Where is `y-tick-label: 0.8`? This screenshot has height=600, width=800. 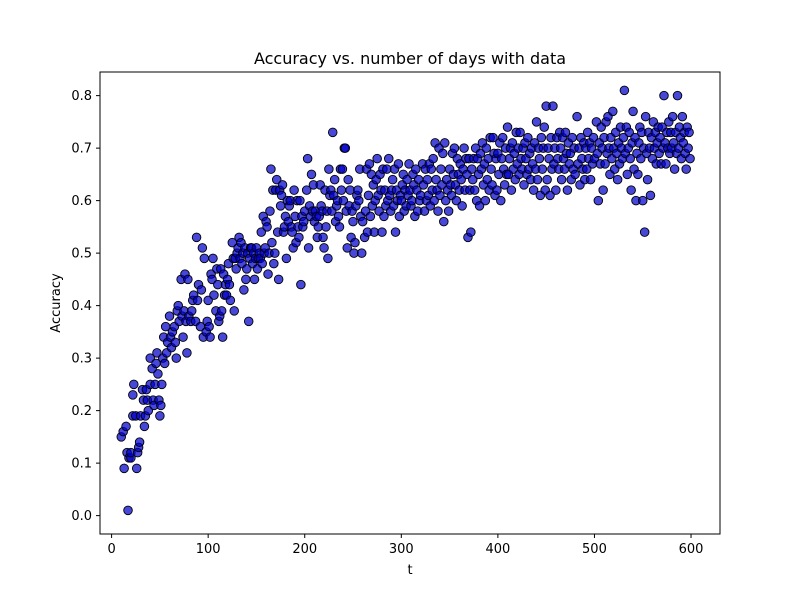
y-tick-label: 0.8 is located at coordinates (81, 96).